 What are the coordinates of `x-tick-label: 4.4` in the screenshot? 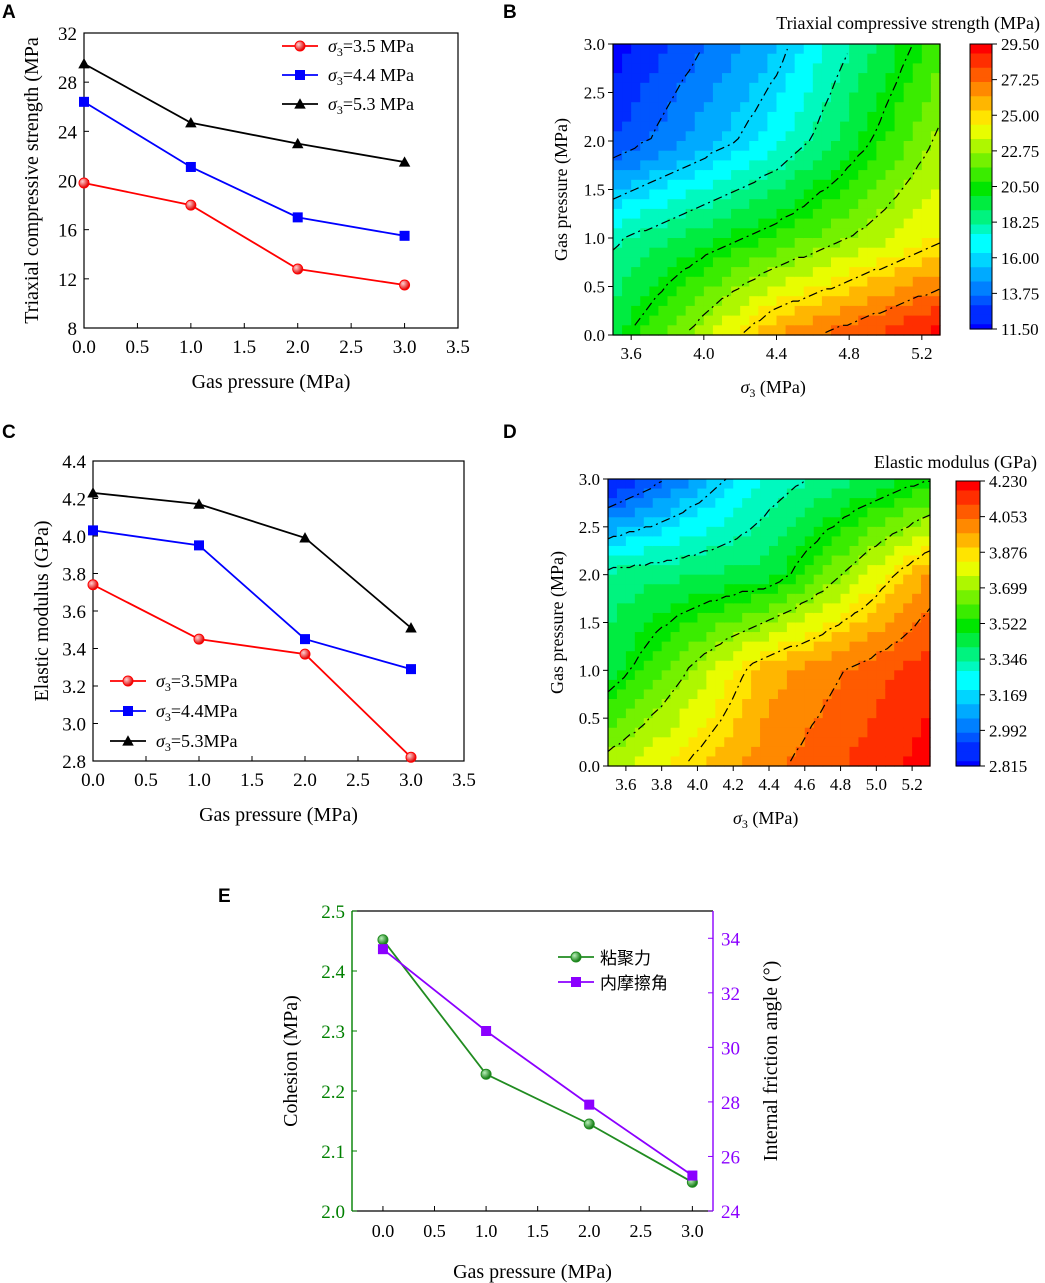 It's located at (769, 784).